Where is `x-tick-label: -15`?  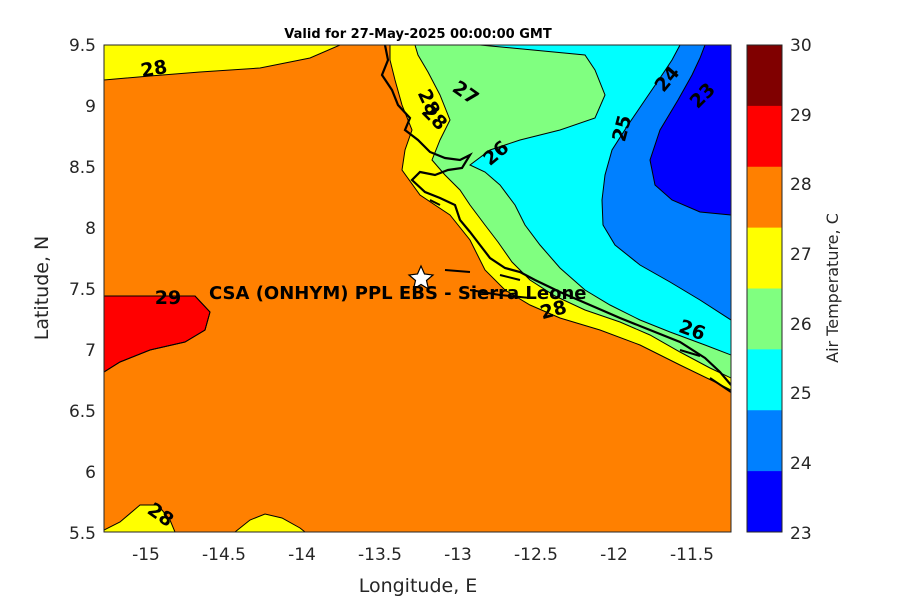 x-tick-label: -15 is located at coordinates (146, 555).